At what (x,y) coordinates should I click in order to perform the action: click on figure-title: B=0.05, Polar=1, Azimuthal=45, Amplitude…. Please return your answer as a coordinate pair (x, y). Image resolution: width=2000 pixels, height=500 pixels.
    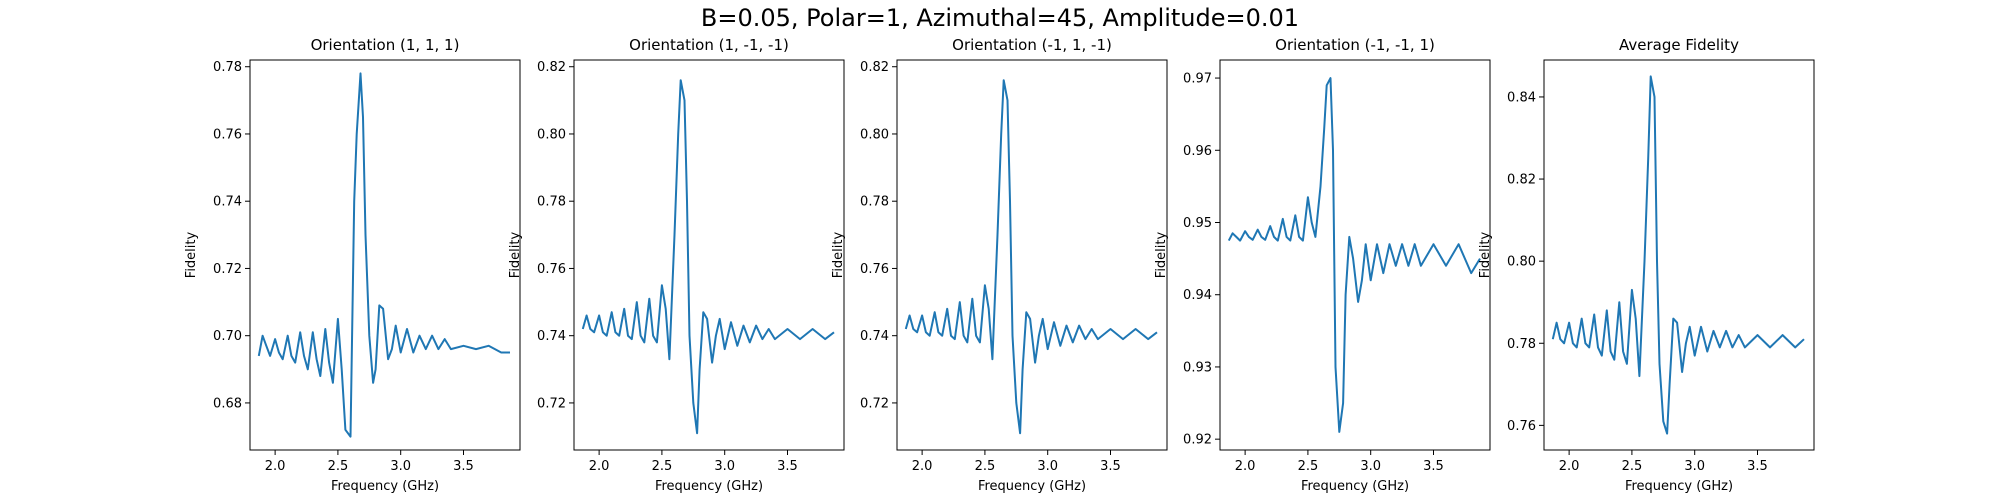
    Looking at the image, I should click on (1000, 18).